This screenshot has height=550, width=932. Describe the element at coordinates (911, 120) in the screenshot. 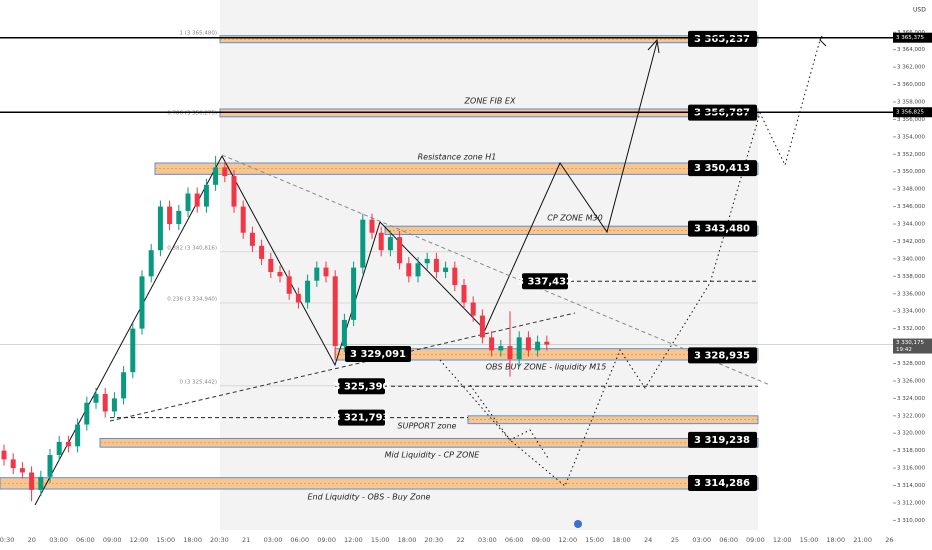

I see `y-tick-label: 3 356,000` at that location.